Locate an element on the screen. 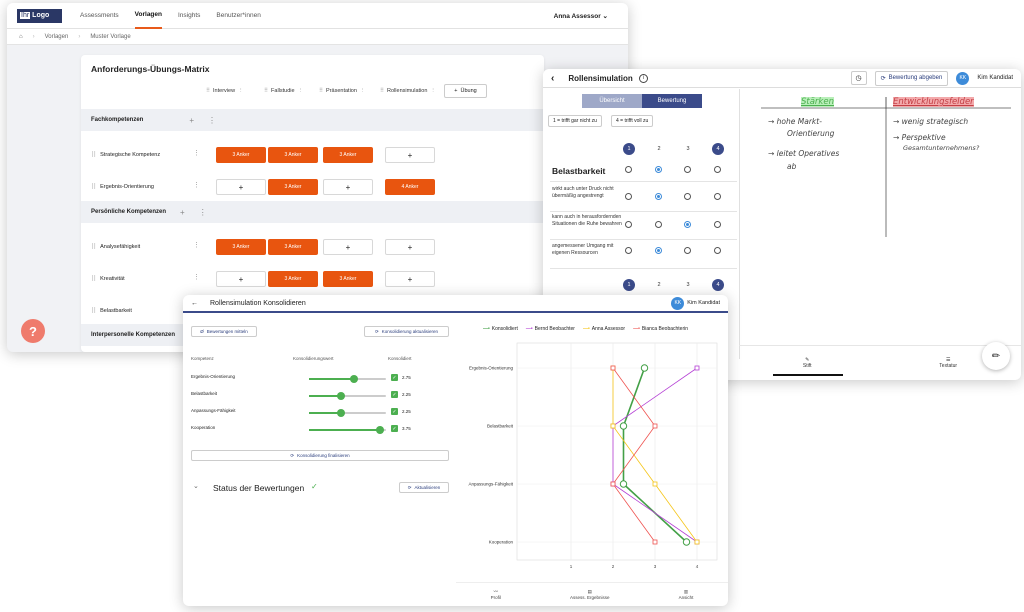  nav-benutzer: Benutzer*innen is located at coordinates (238, 15).